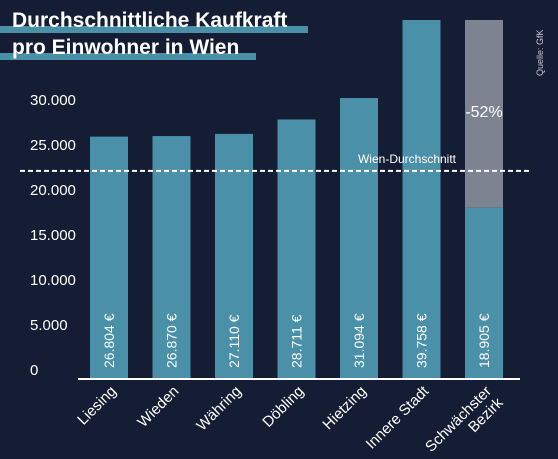  I want to click on chart-title-line-2: pro Einwohner in Wien, so click(126, 47).